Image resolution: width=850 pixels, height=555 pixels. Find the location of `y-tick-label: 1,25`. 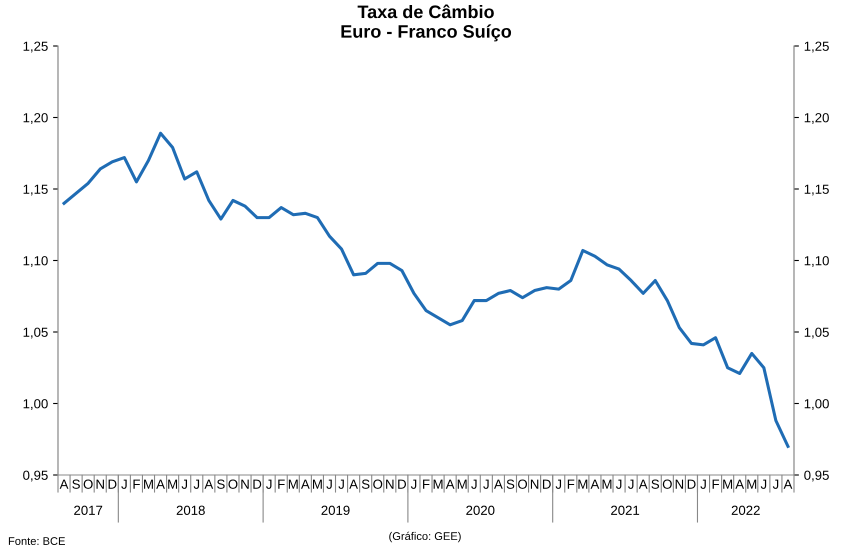

y-tick-label: 1,25 is located at coordinates (36, 47).